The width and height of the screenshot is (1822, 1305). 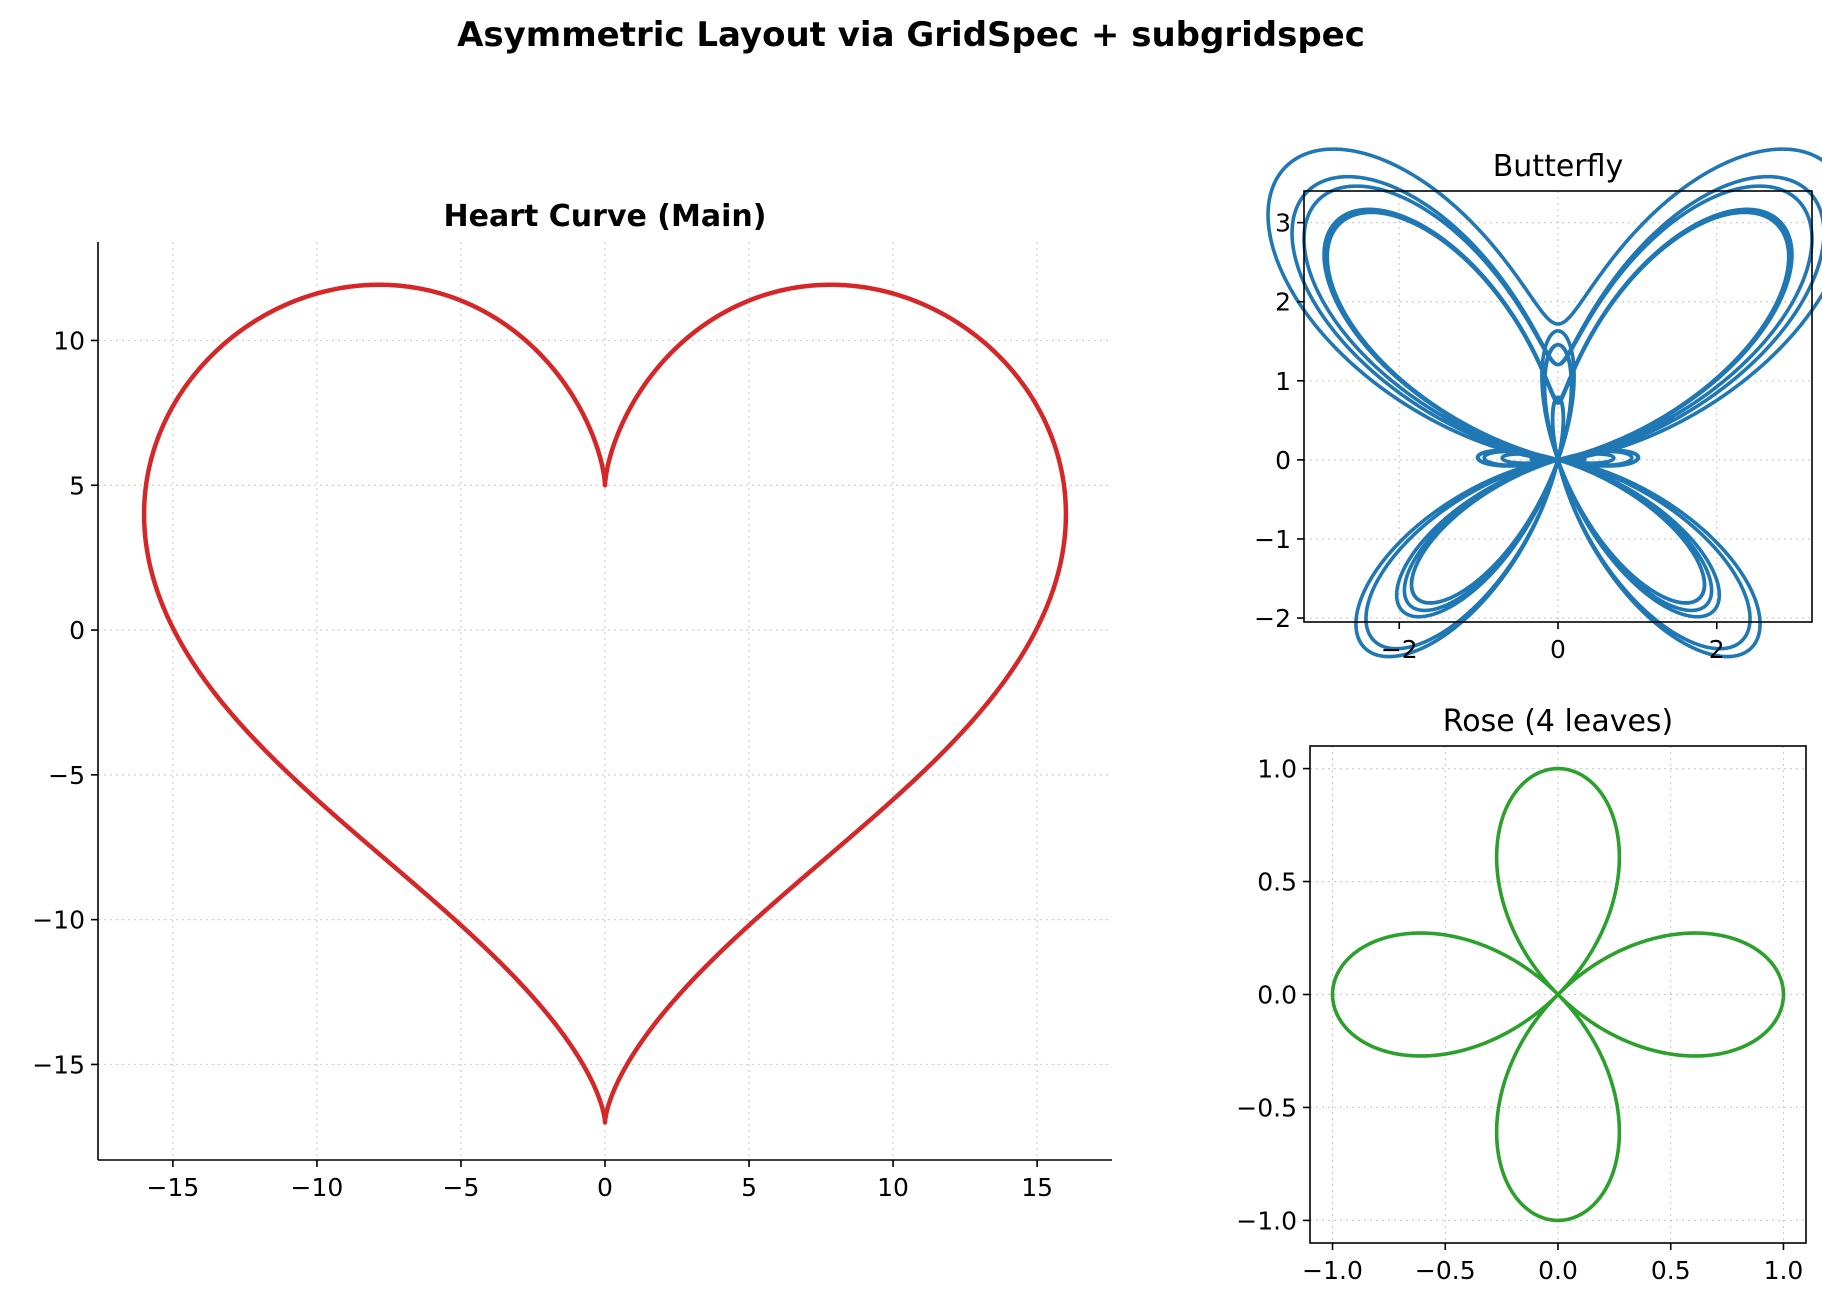 What do you see at coordinates (58, 920) in the screenshot?
I see `heart-y-tick-label: −10` at bounding box center [58, 920].